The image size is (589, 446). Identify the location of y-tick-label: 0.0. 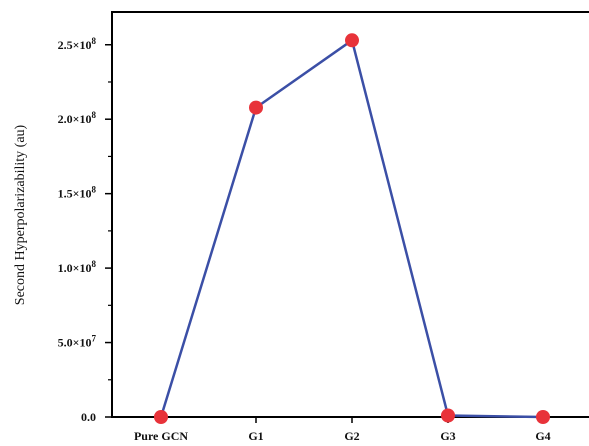
(88, 417).